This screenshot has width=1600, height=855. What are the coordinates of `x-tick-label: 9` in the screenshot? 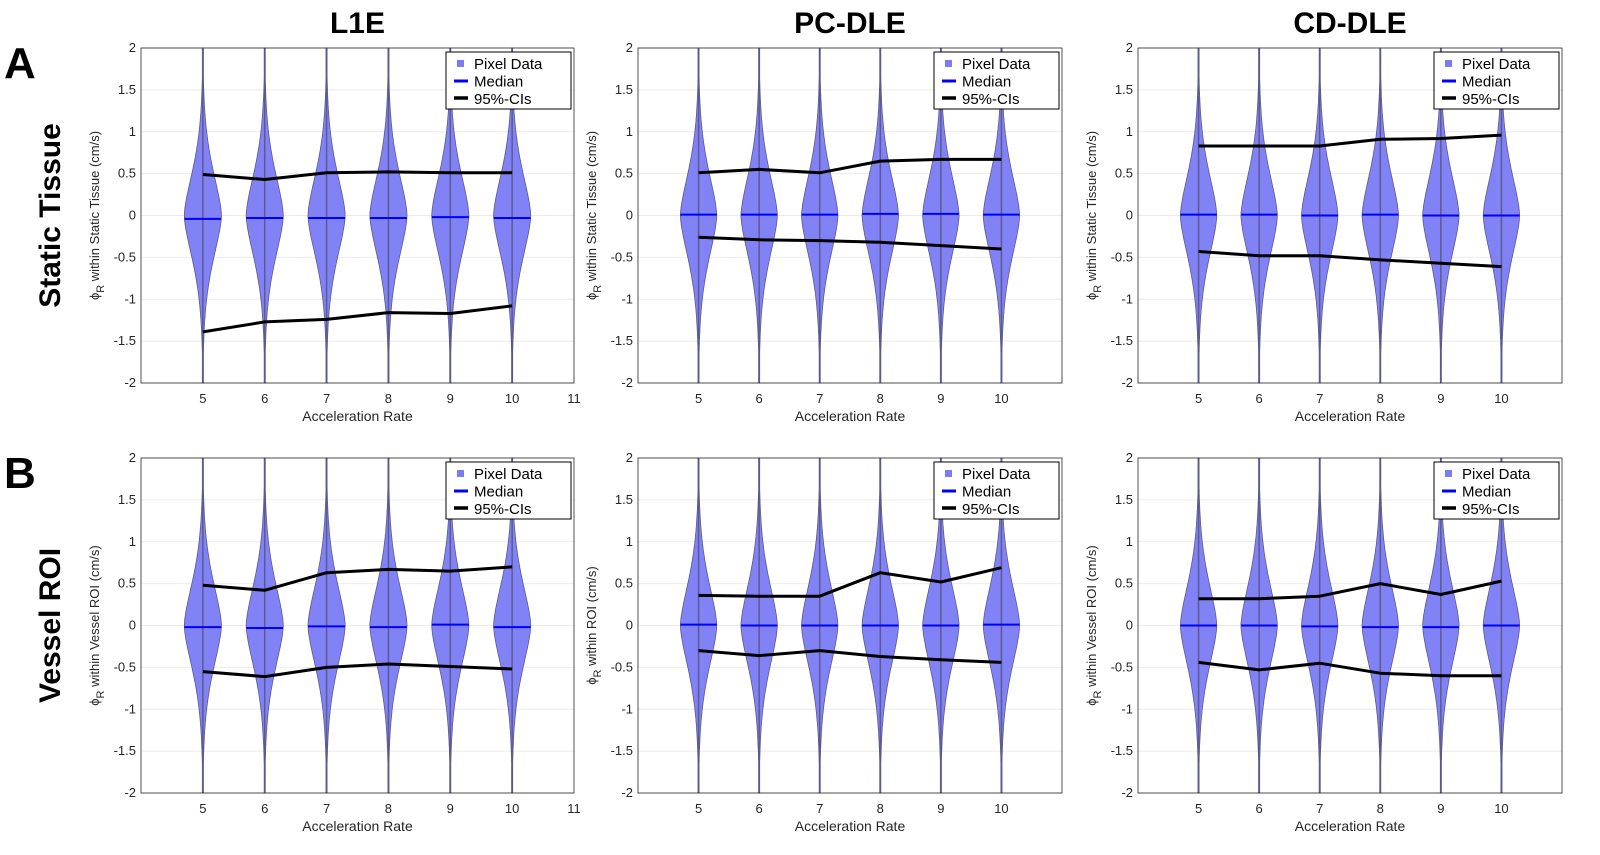 It's located at (450, 808).